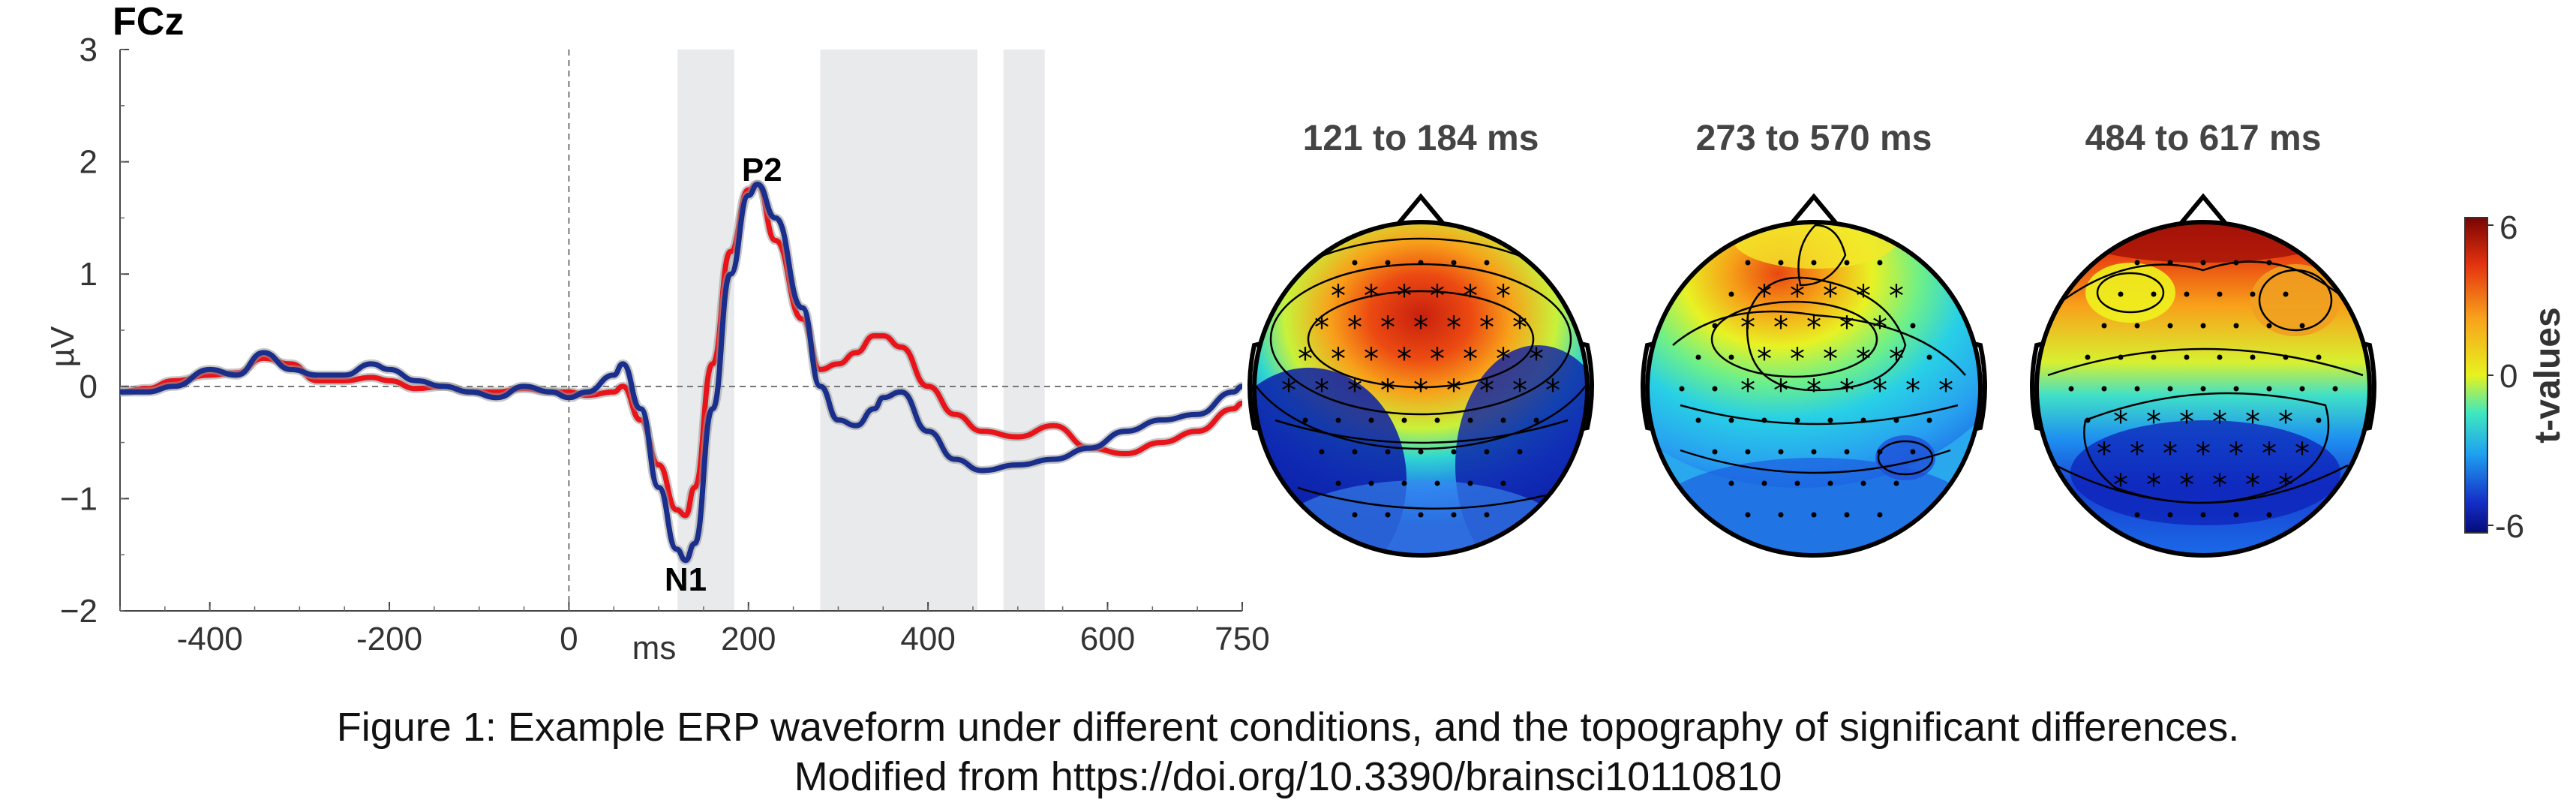  I want to click on topomap-title-2: 273 to 570 ms, so click(1814, 139).